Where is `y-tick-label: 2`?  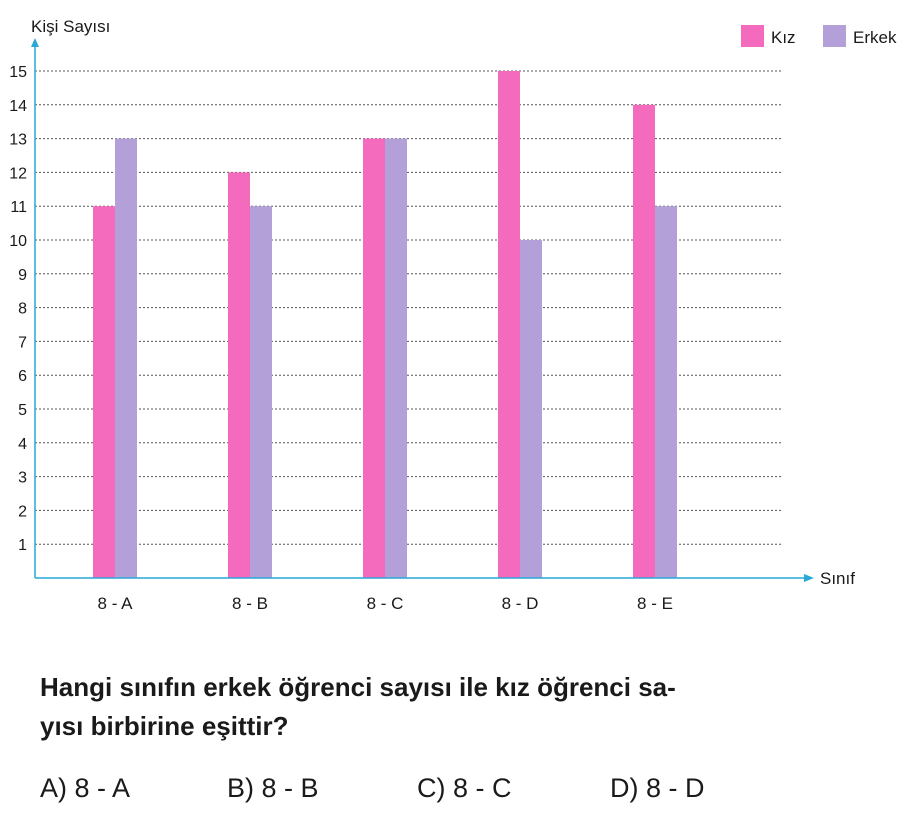
y-tick-label: 2 is located at coordinates (22, 511).